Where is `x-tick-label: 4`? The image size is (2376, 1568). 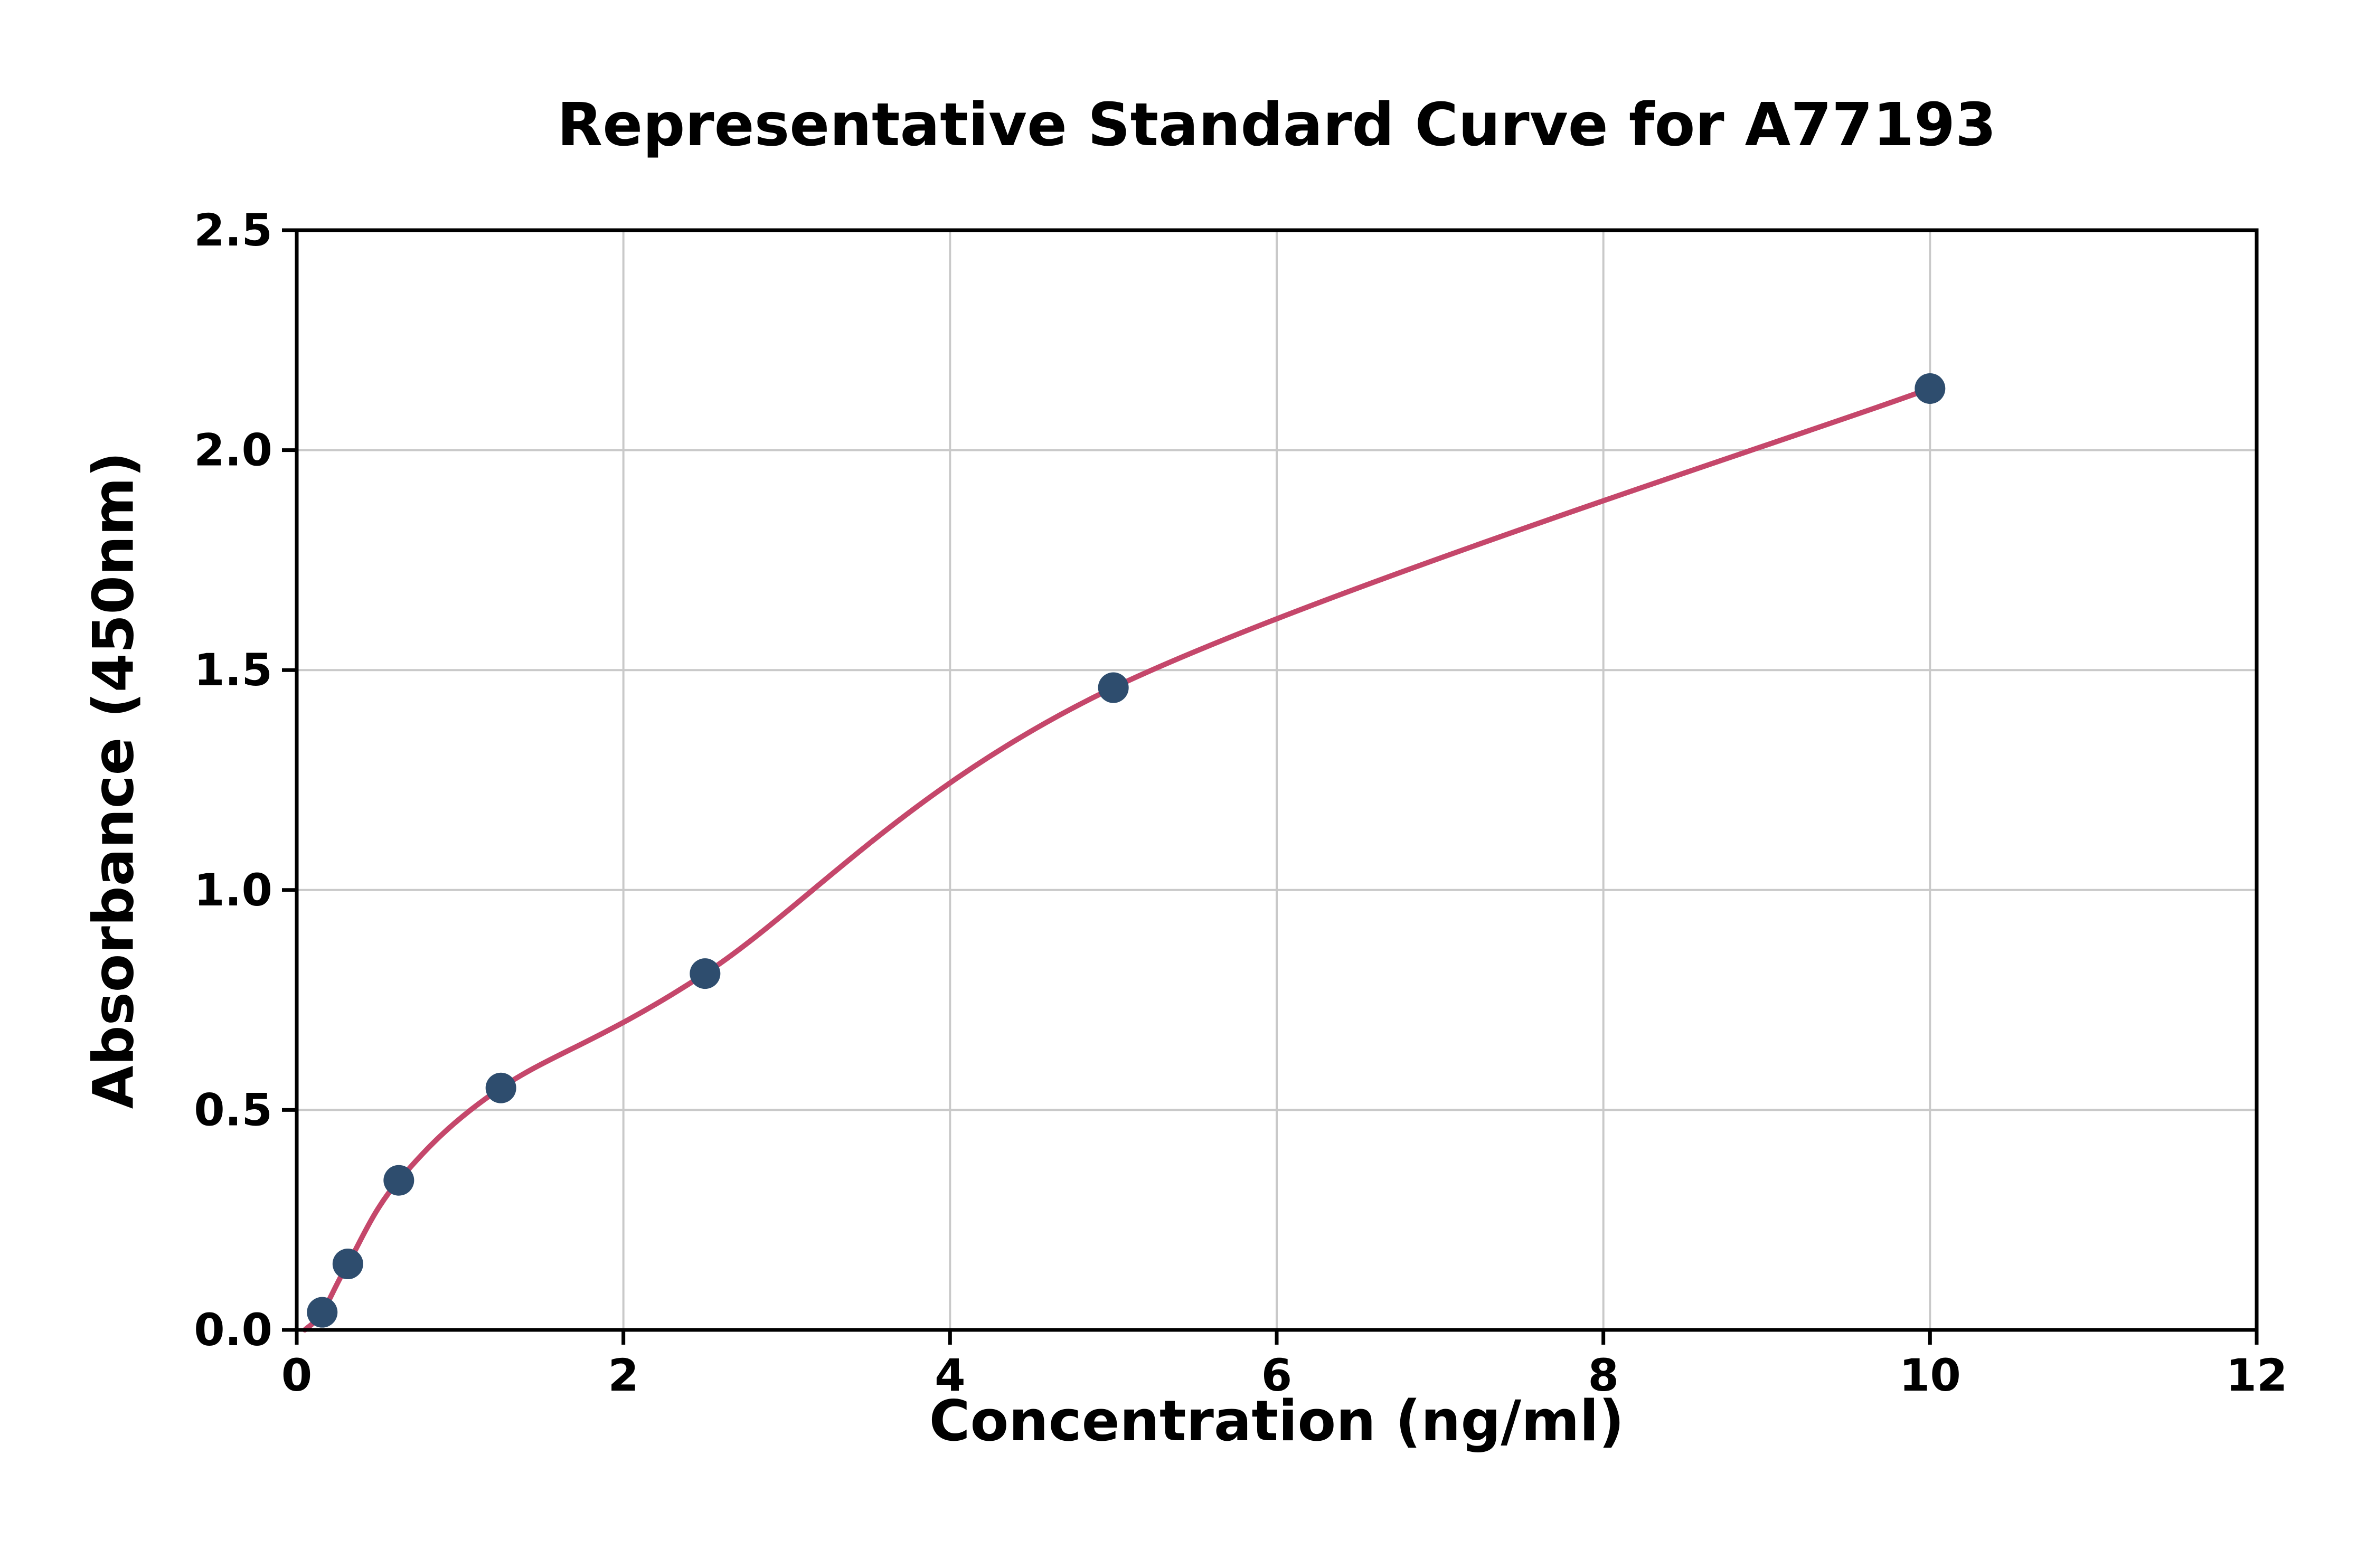 x-tick-label: 4 is located at coordinates (950, 1375).